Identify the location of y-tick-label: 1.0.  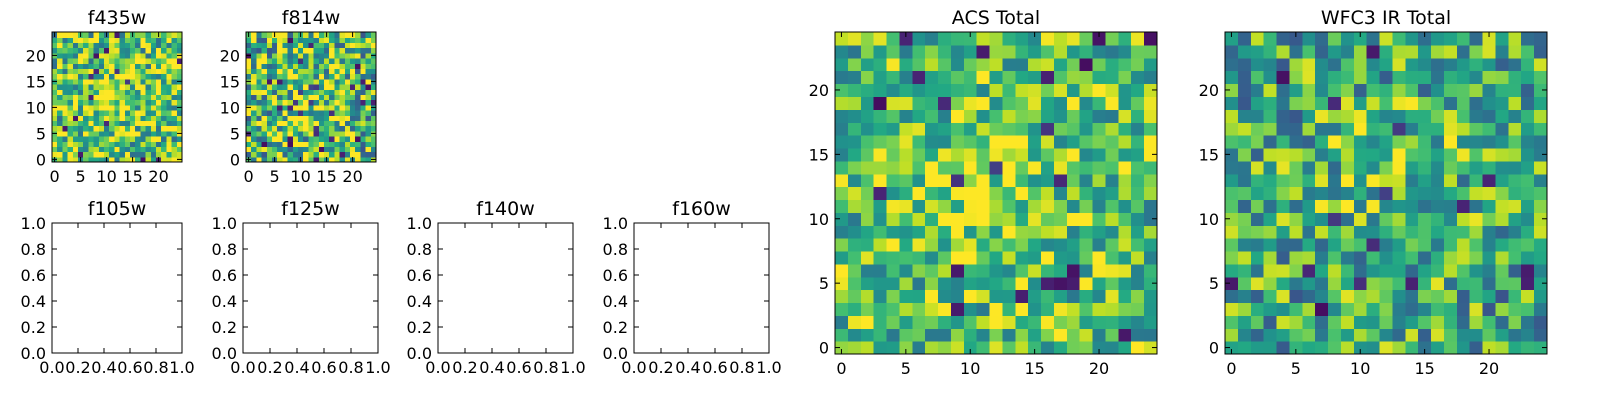
(224, 223).